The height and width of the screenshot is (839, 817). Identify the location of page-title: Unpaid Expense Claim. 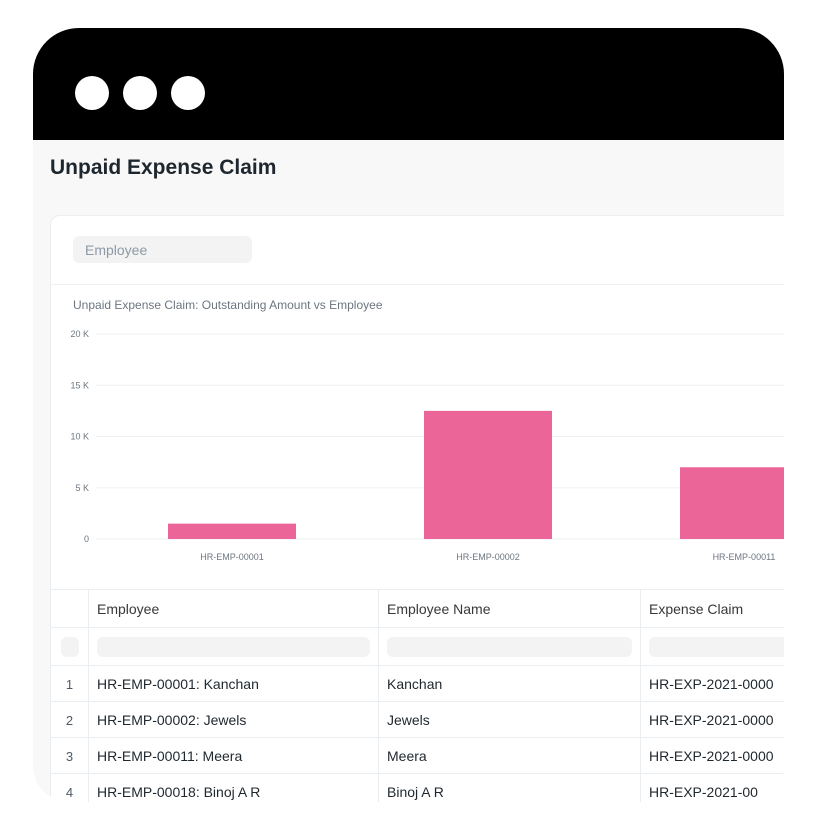
(163, 167).